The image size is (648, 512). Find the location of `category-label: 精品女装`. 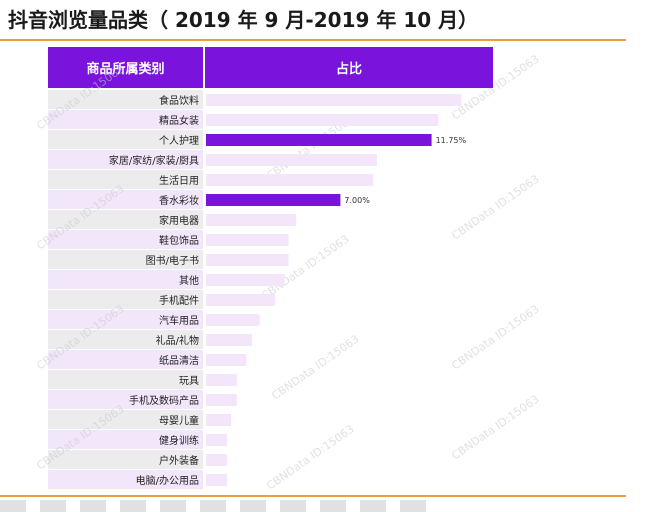

category-label: 精品女装 is located at coordinates (179, 120).